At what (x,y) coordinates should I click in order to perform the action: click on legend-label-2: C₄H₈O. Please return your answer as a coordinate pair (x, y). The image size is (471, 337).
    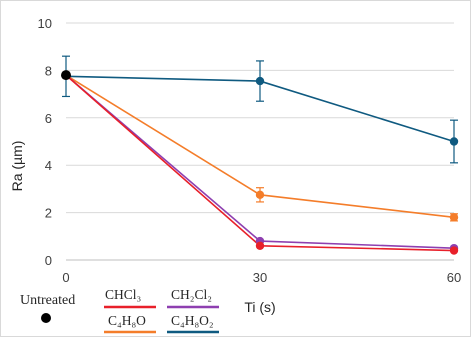
    Looking at the image, I should click on (127, 320).